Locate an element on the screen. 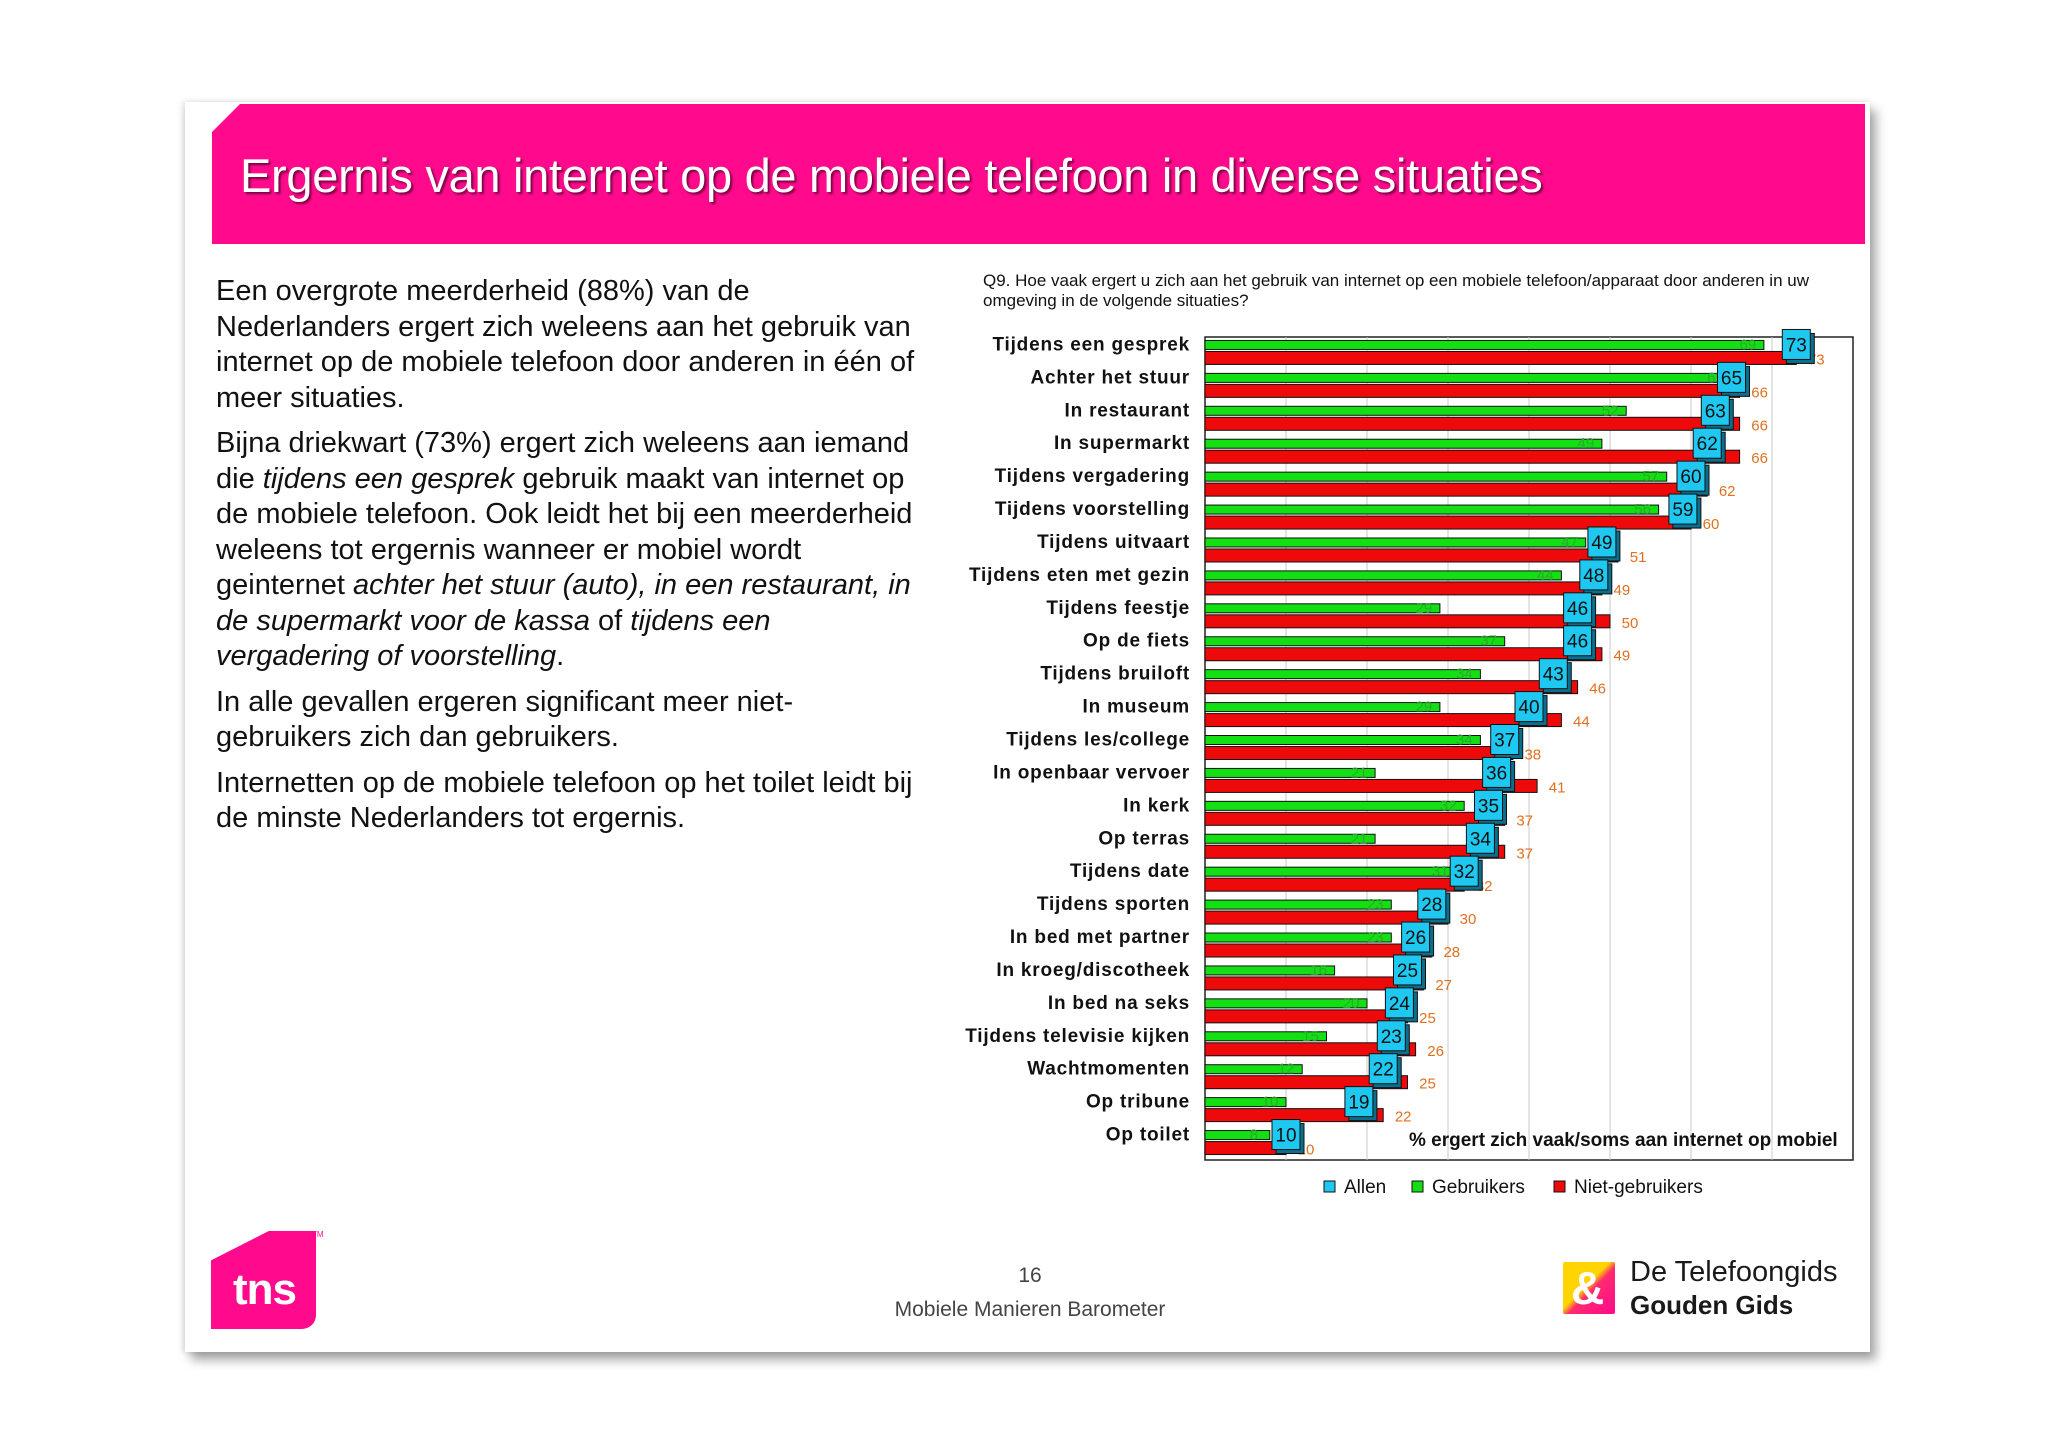 Image resolution: width=2048 pixels, height=1447 pixels. data-label-gebruikers: 8 is located at coordinates (1254, 1135).